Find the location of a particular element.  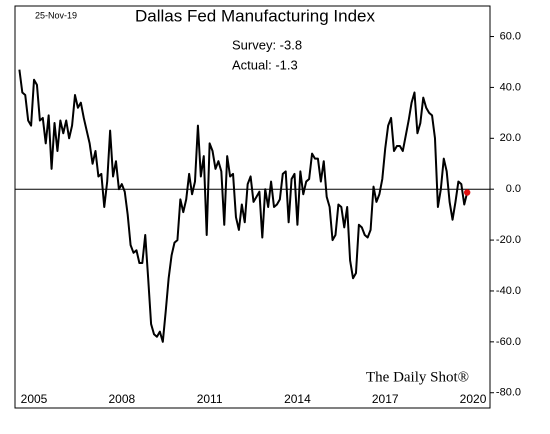

annotation: Survey: -3.8 is located at coordinates (267, 44).